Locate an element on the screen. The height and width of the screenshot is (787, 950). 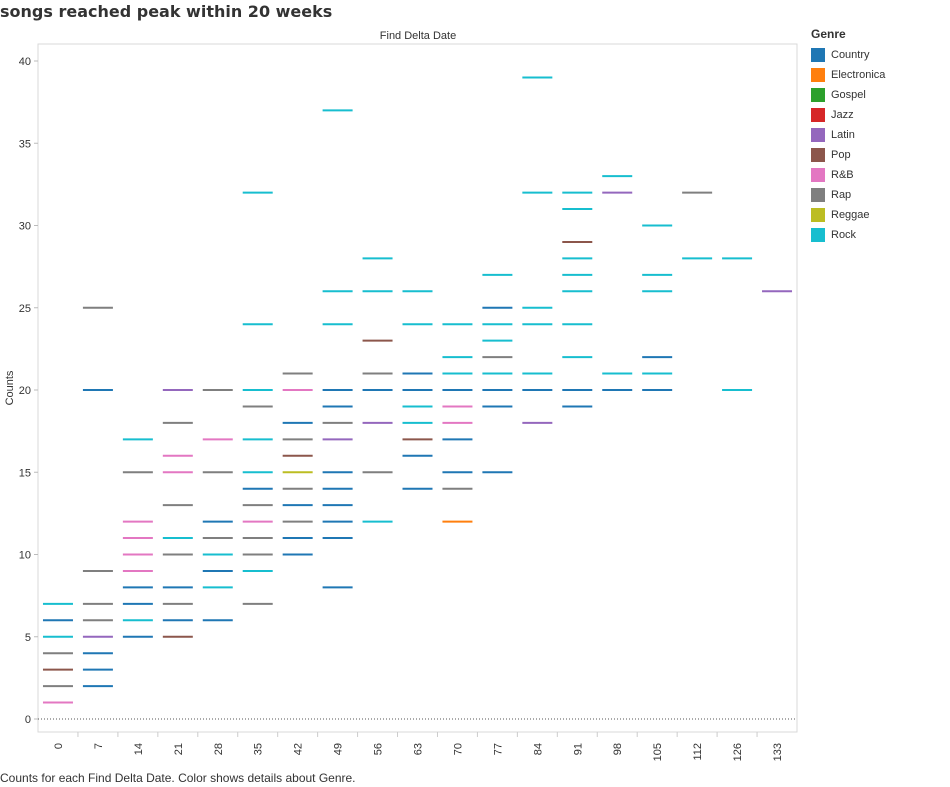
x-tick-label: 77 is located at coordinates (498, 749).